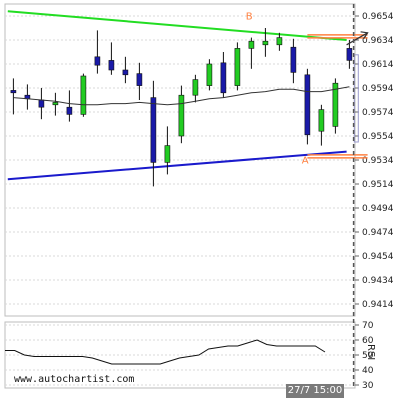  What do you see at coordinates (305, 161) in the screenshot?
I see `pattern-point-label: A` at bounding box center [305, 161].